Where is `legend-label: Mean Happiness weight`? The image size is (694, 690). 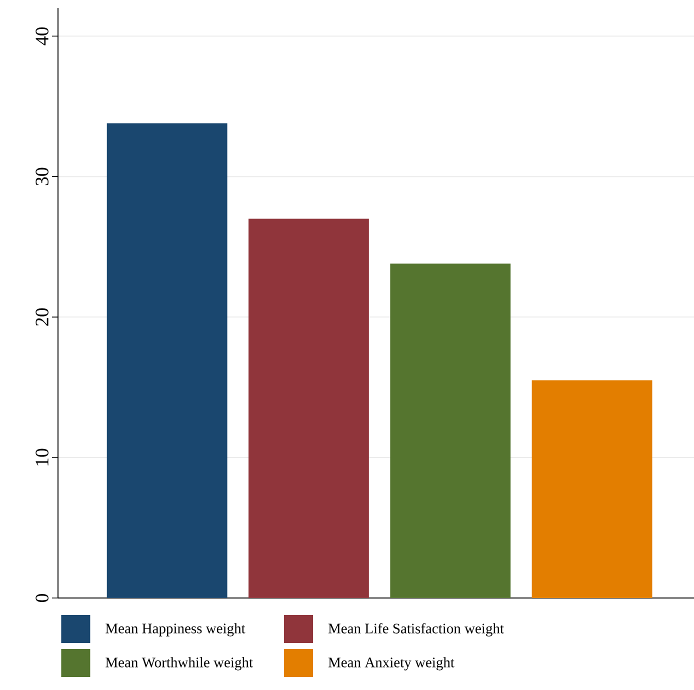 legend-label: Mean Happiness weight is located at coordinates (176, 629).